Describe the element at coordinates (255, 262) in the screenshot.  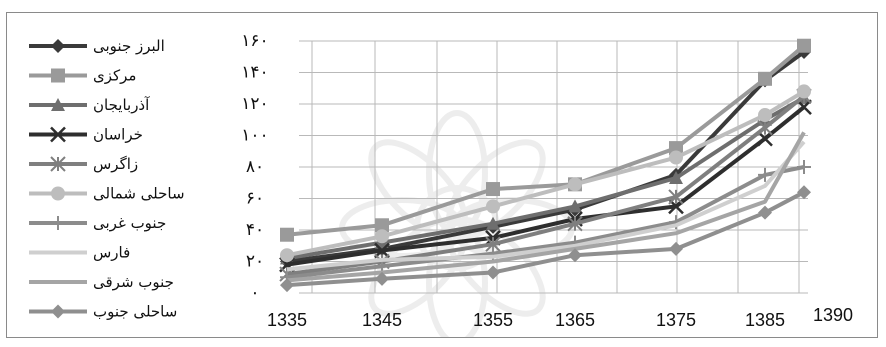
I see `y-tick-label: ۲۰` at that location.